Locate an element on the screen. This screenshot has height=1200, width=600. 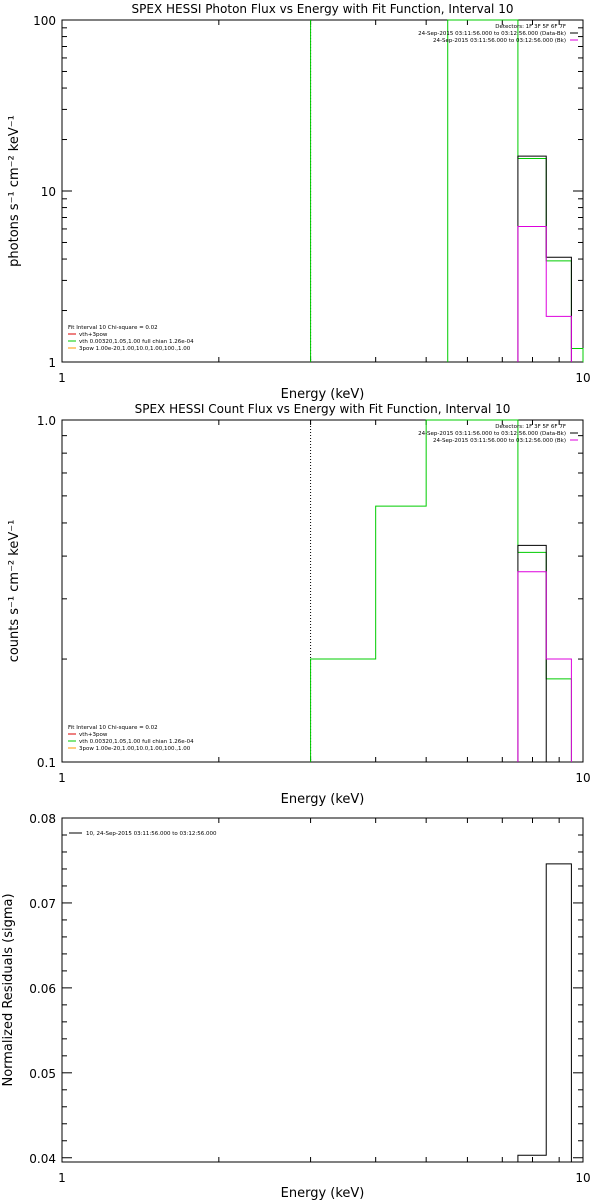
y-tick-label: 10 is located at coordinates (48, 192).